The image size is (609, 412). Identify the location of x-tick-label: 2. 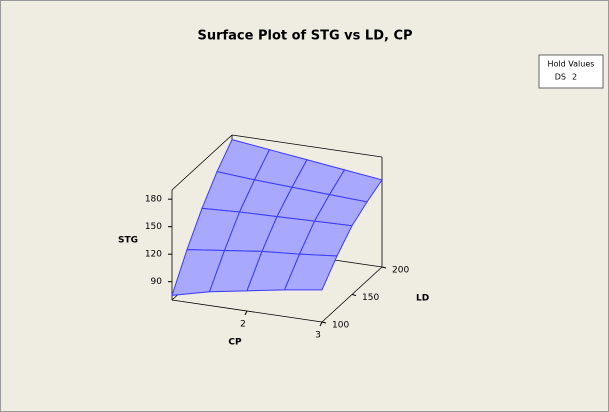
(243, 325).